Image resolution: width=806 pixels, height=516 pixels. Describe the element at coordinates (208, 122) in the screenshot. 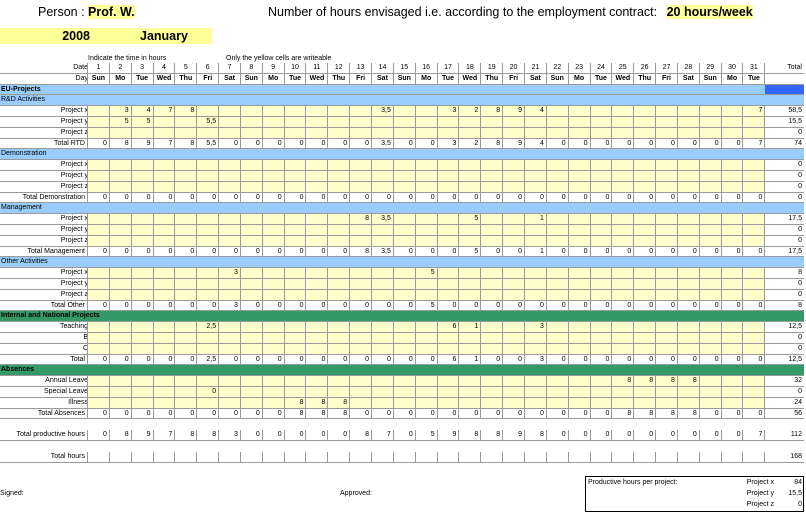

I see `entry-3-day-6: 5,5` at that location.